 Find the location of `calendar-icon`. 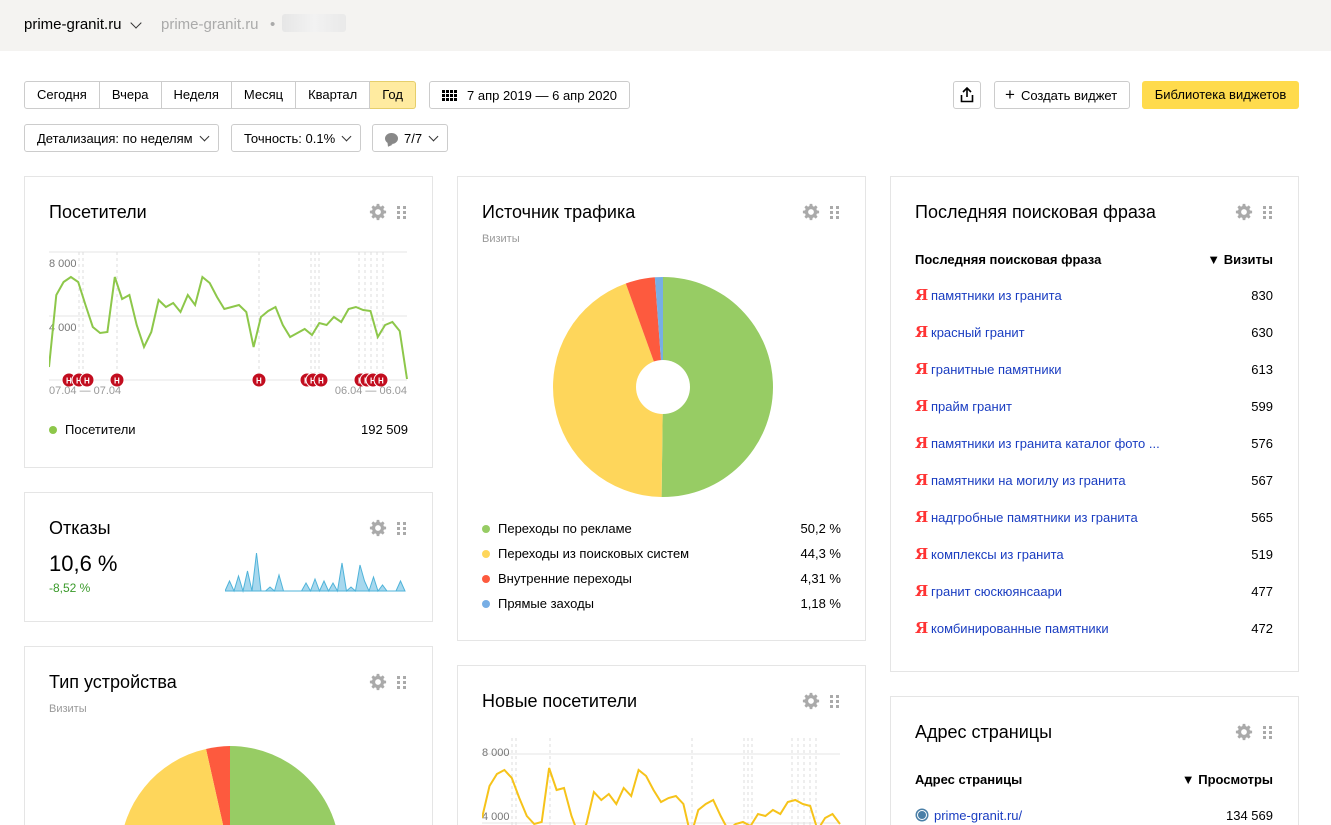

calendar-icon is located at coordinates (449, 95).